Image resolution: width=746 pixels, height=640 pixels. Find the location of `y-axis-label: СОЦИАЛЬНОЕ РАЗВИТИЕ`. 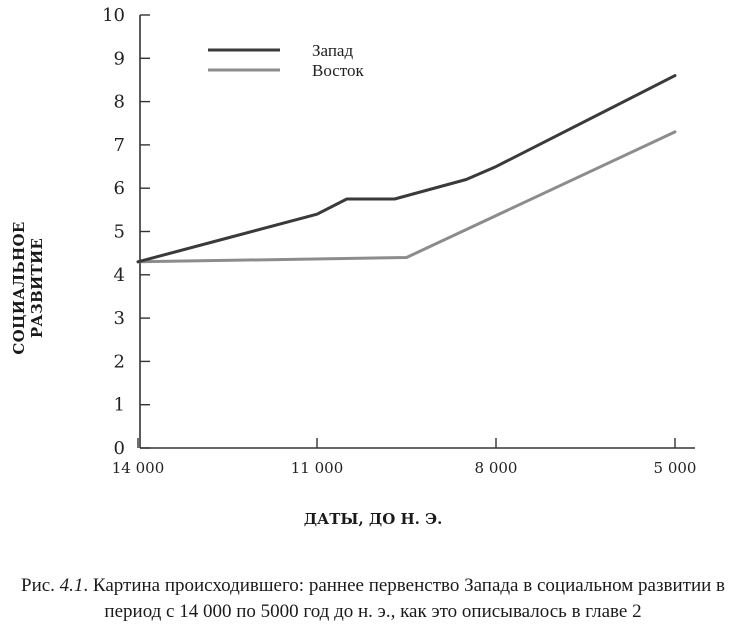

y-axis-label: СОЦИАЛЬНОЕ РАЗВИТИЕ is located at coordinates (28, 288).